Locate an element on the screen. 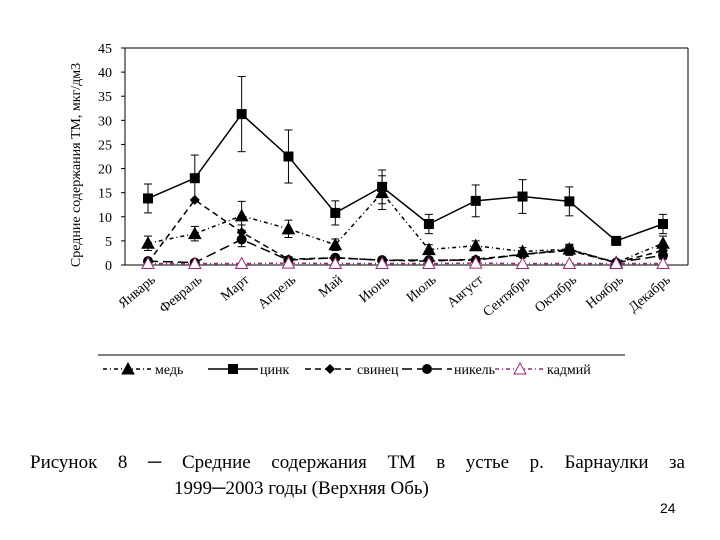 The height and width of the screenshot is (540, 720). x-tick-label: Декабрь is located at coordinates (649, 294).